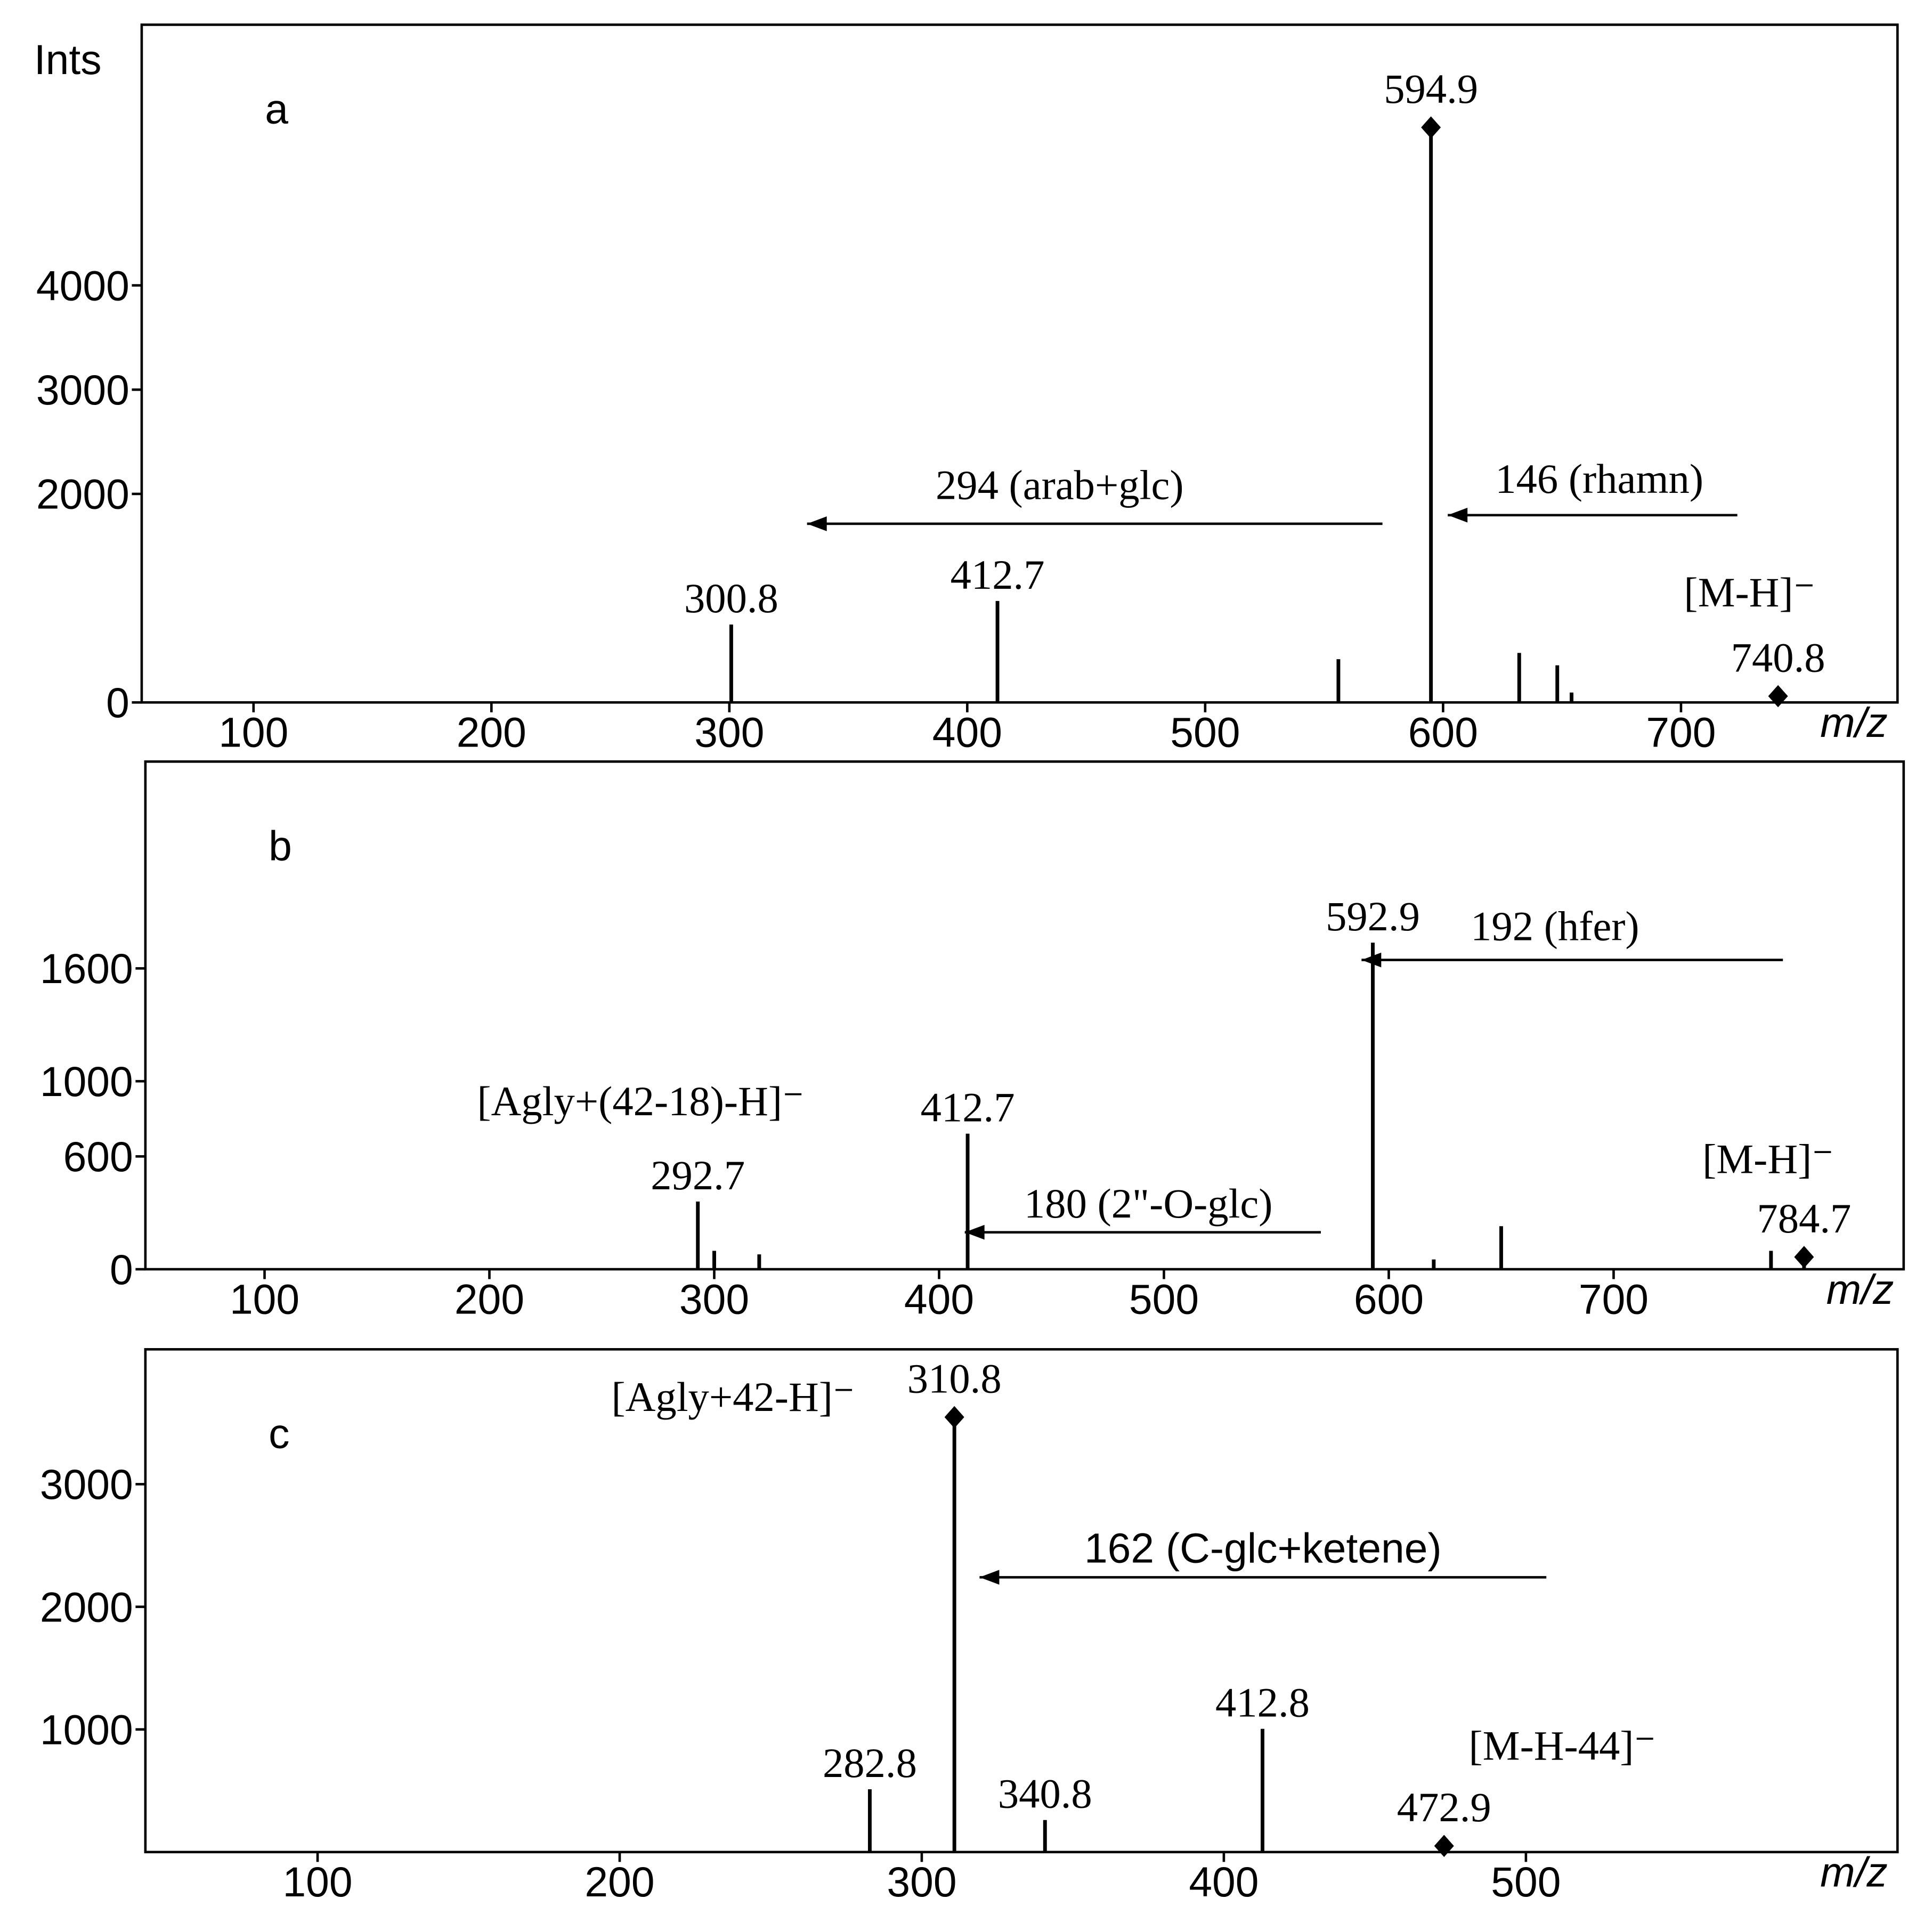  What do you see at coordinates (1263, 1547) in the screenshot?
I see `annotation: 162 (C-glc+ketene)` at bounding box center [1263, 1547].